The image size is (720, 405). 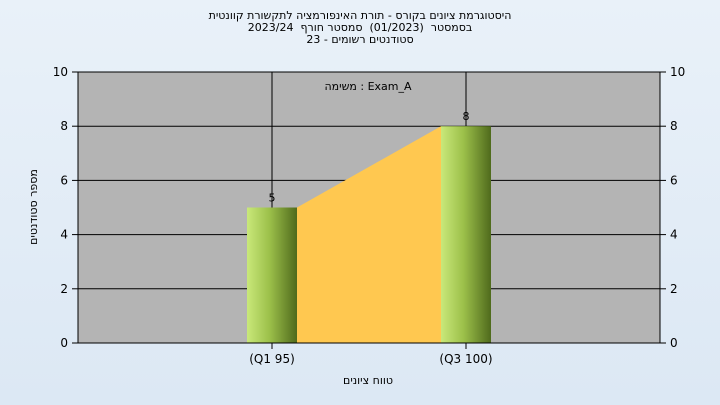 I want to click on area-fill, so click(x=369, y=234).